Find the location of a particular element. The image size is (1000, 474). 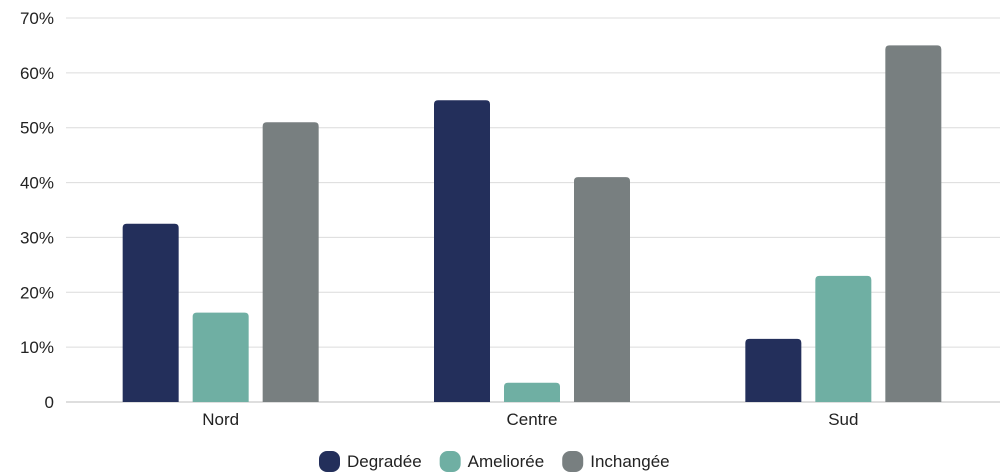

y-tick-label: 10% is located at coordinates (37, 347).